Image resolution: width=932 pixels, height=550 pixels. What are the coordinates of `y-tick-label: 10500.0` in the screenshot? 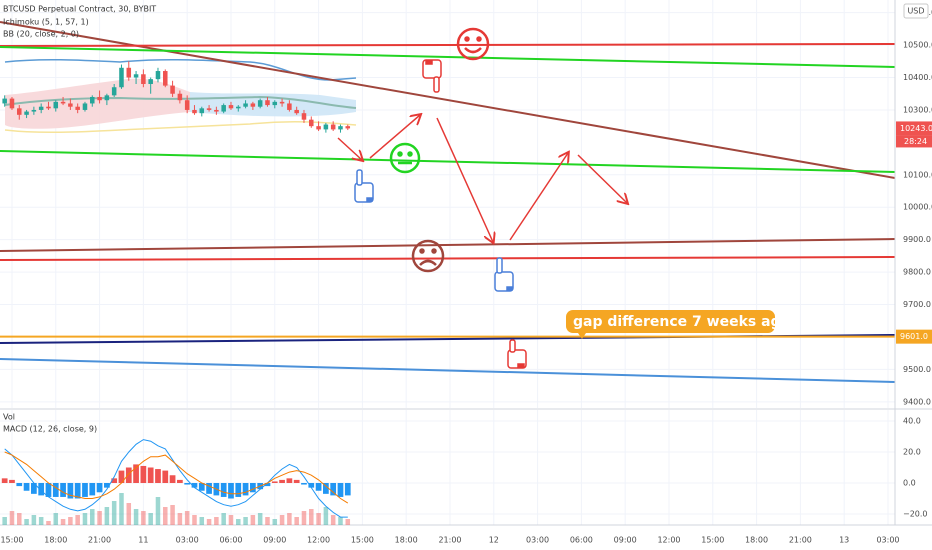 It's located at (917, 45).